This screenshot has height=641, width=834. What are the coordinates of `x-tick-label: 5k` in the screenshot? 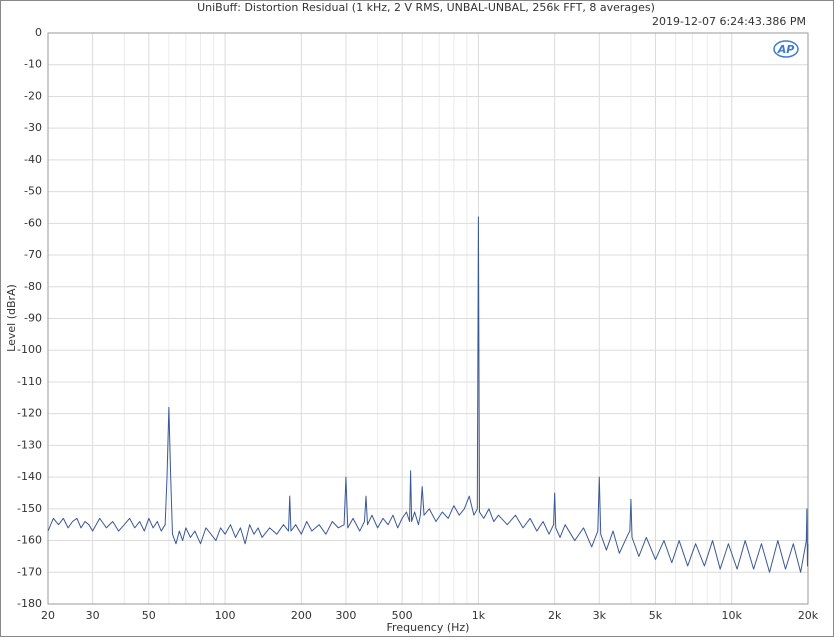 It's located at (656, 615).